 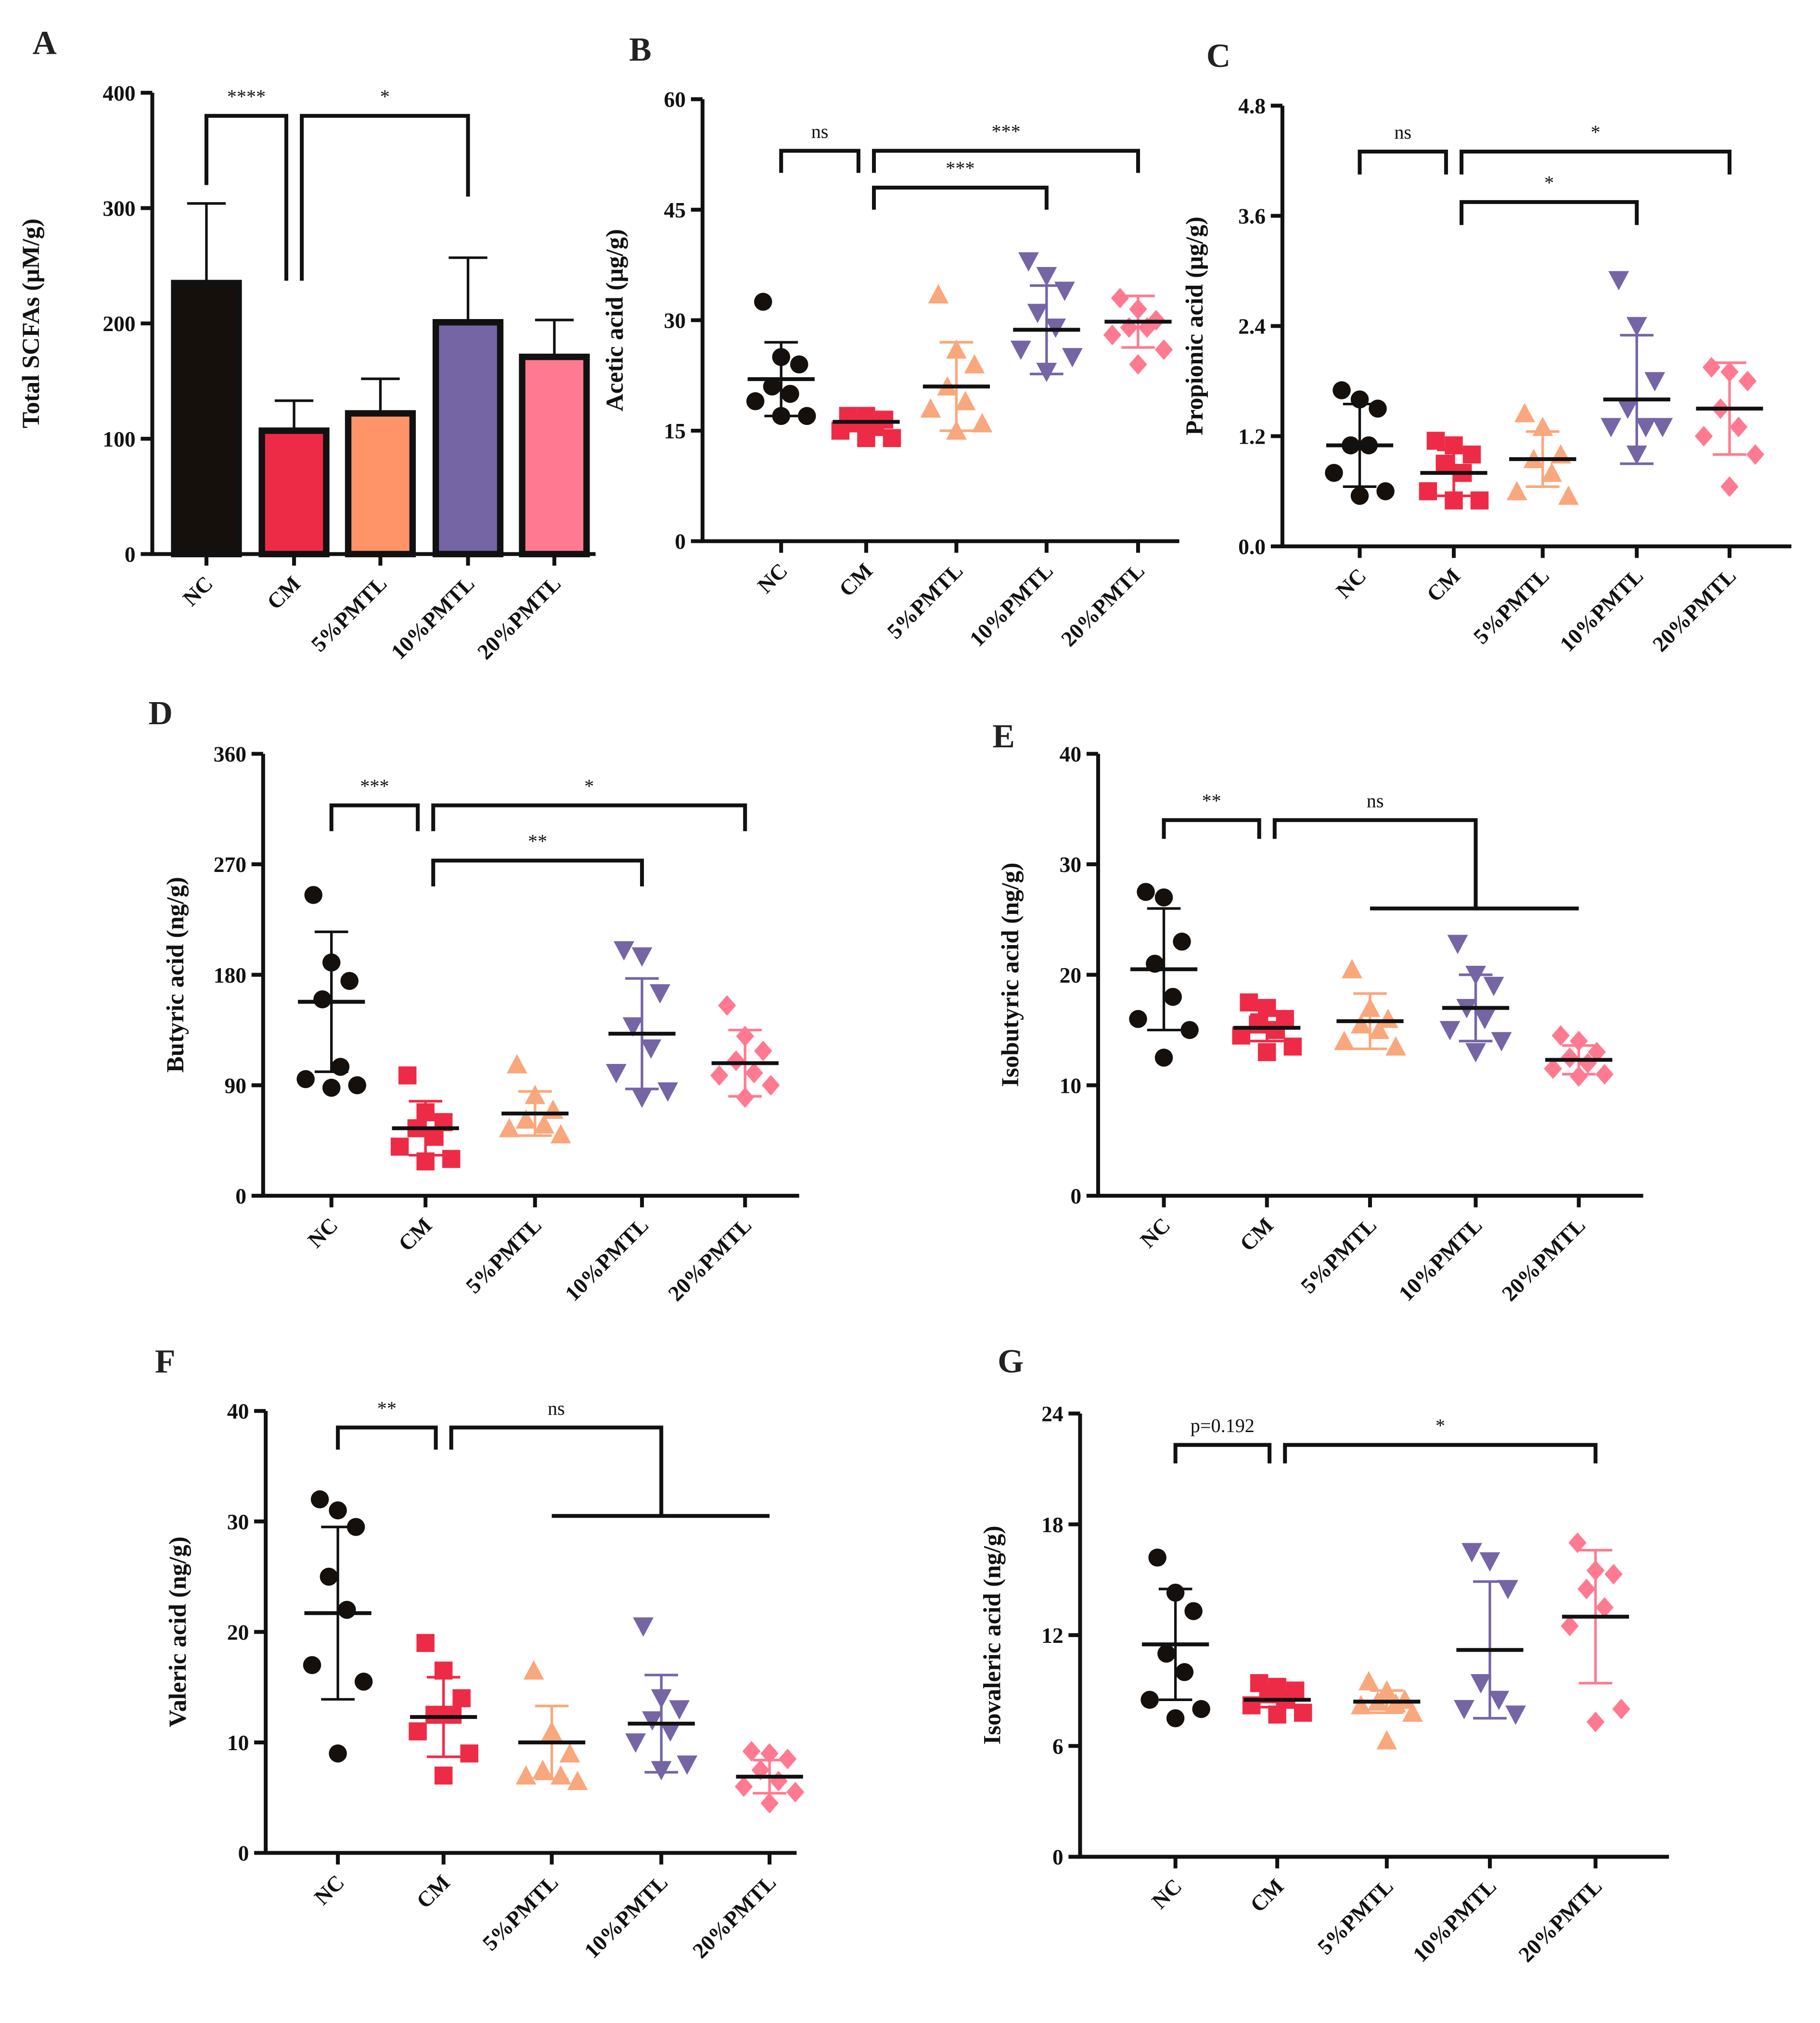 I want to click on y-axis-label: Total SCFAs (μM/g), so click(x=32, y=323).